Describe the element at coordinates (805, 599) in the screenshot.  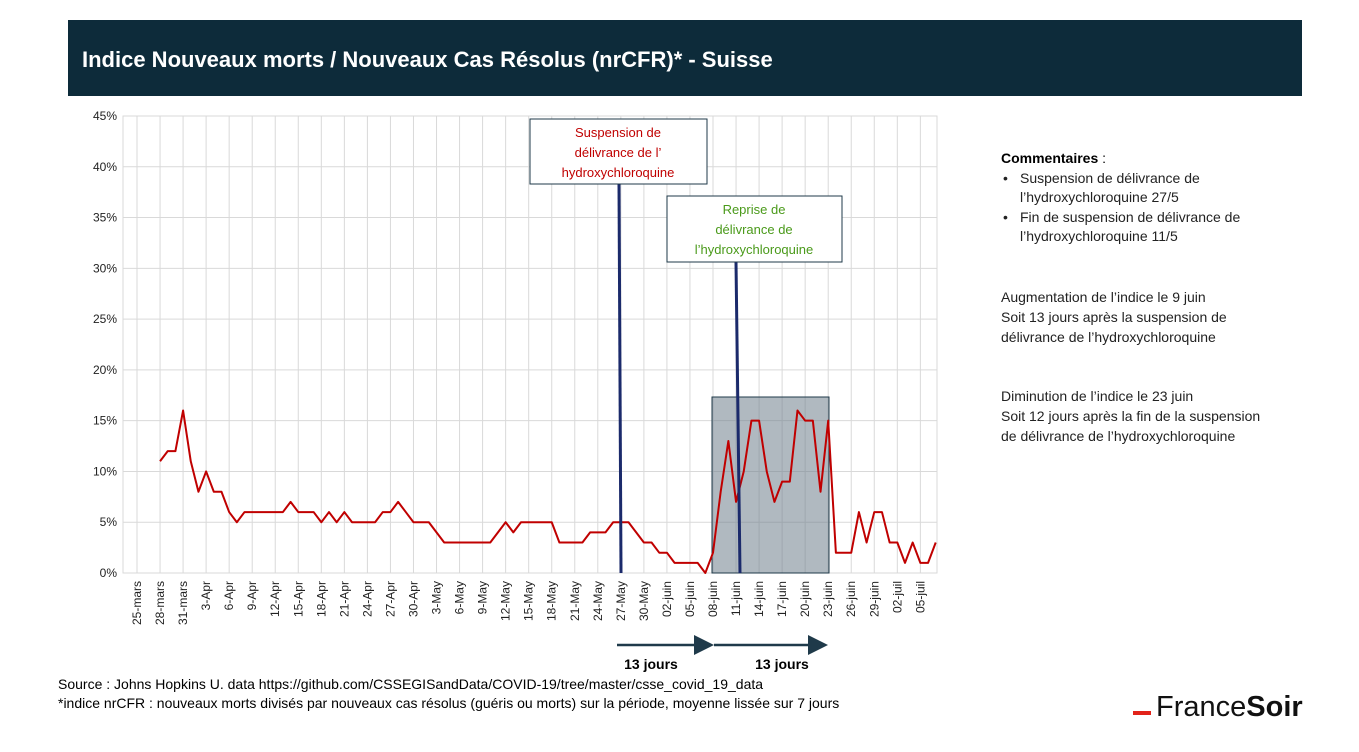
I see `x-tick-label: 20-juin` at that location.